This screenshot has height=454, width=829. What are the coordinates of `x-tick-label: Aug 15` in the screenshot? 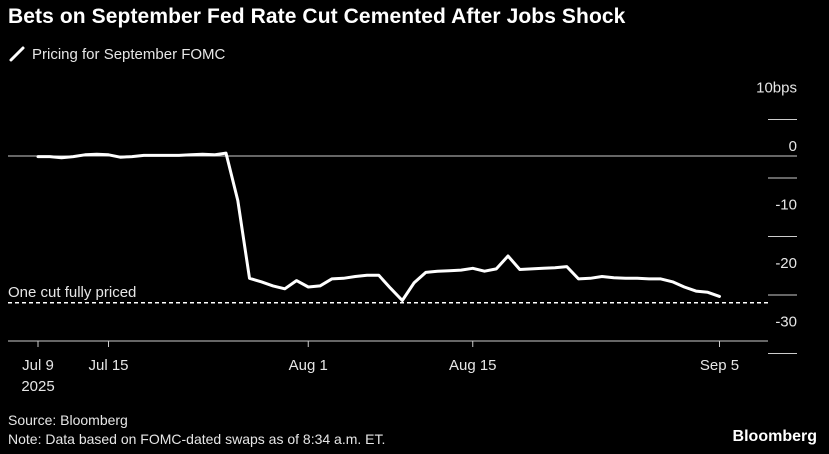 It's located at (473, 365).